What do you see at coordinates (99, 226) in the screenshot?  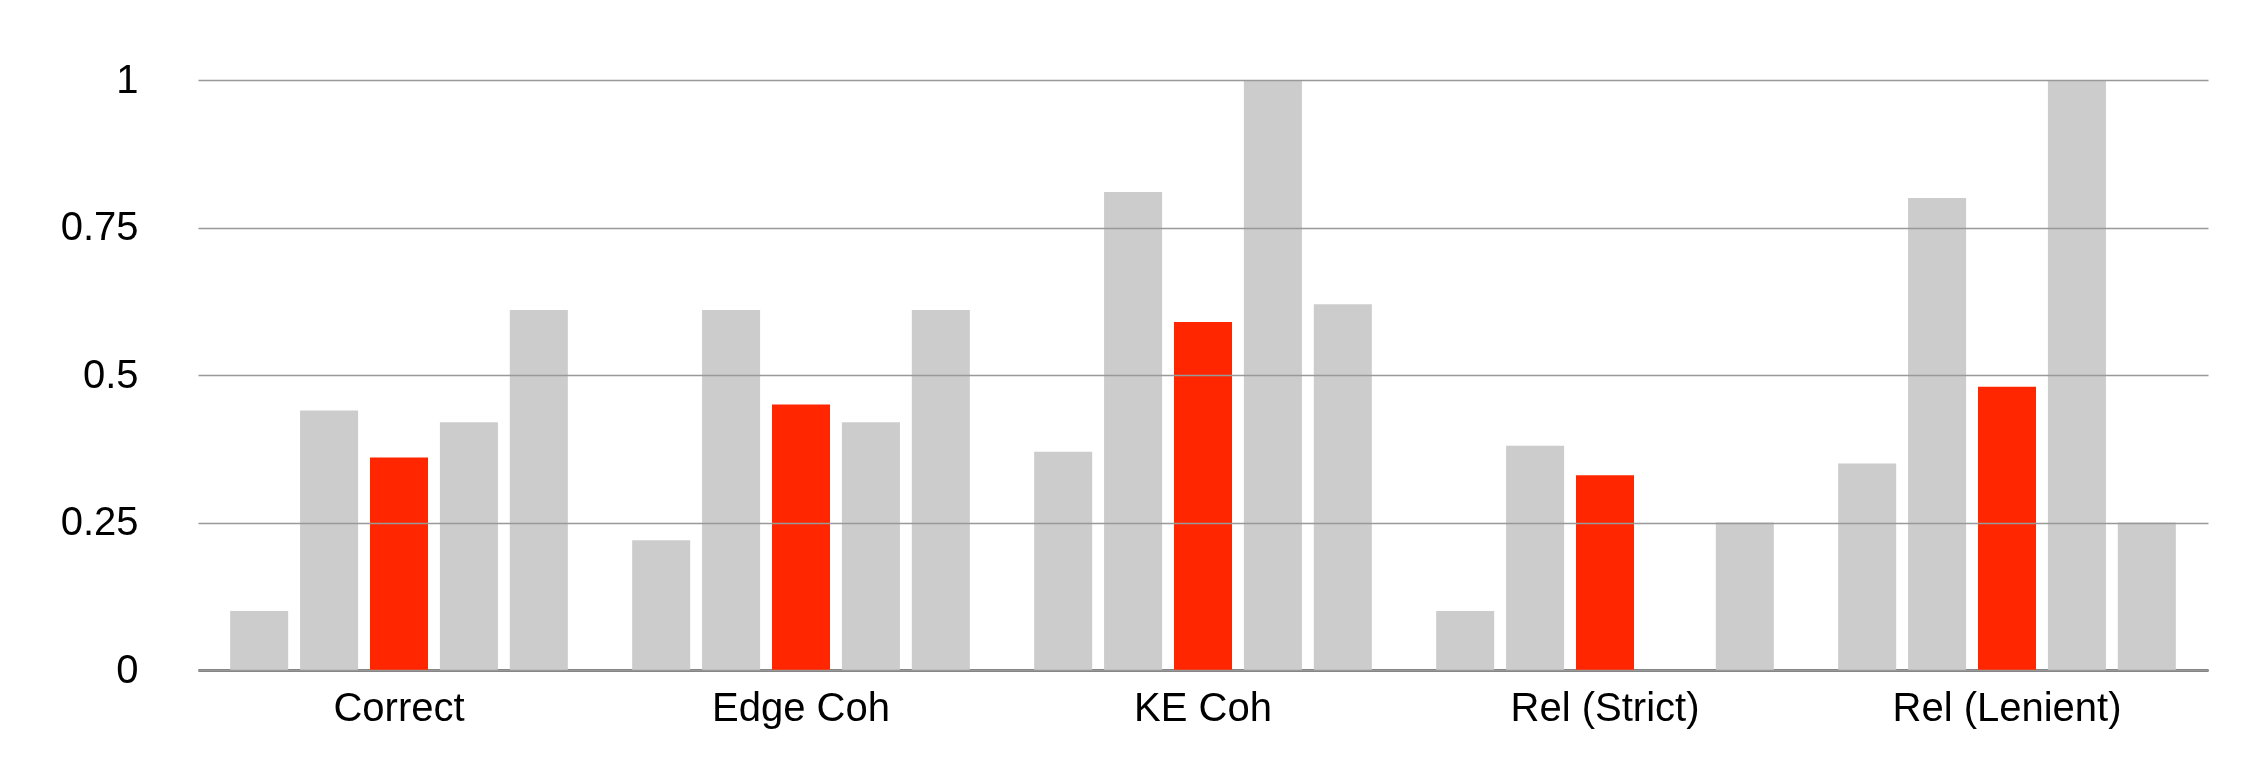 I see `y-tick-label: 0.75` at bounding box center [99, 226].